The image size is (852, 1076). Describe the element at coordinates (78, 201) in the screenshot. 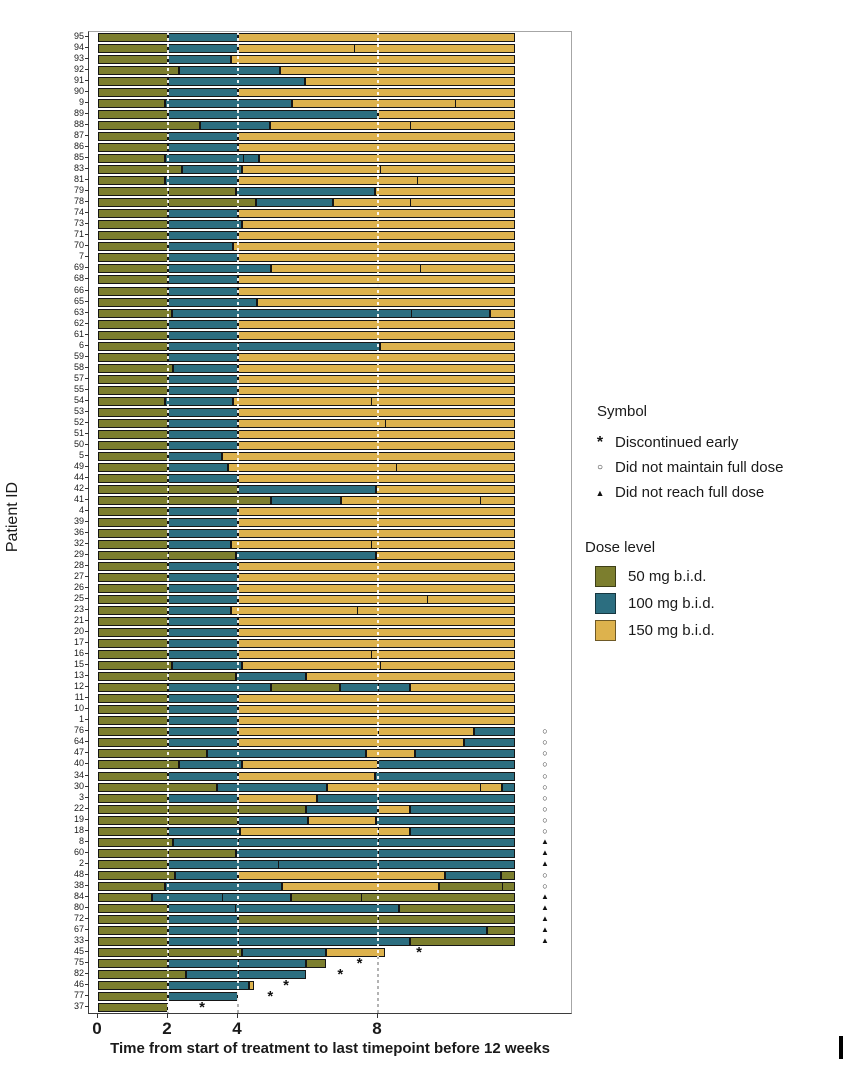

I see `patient-id-label: 78` at that location.